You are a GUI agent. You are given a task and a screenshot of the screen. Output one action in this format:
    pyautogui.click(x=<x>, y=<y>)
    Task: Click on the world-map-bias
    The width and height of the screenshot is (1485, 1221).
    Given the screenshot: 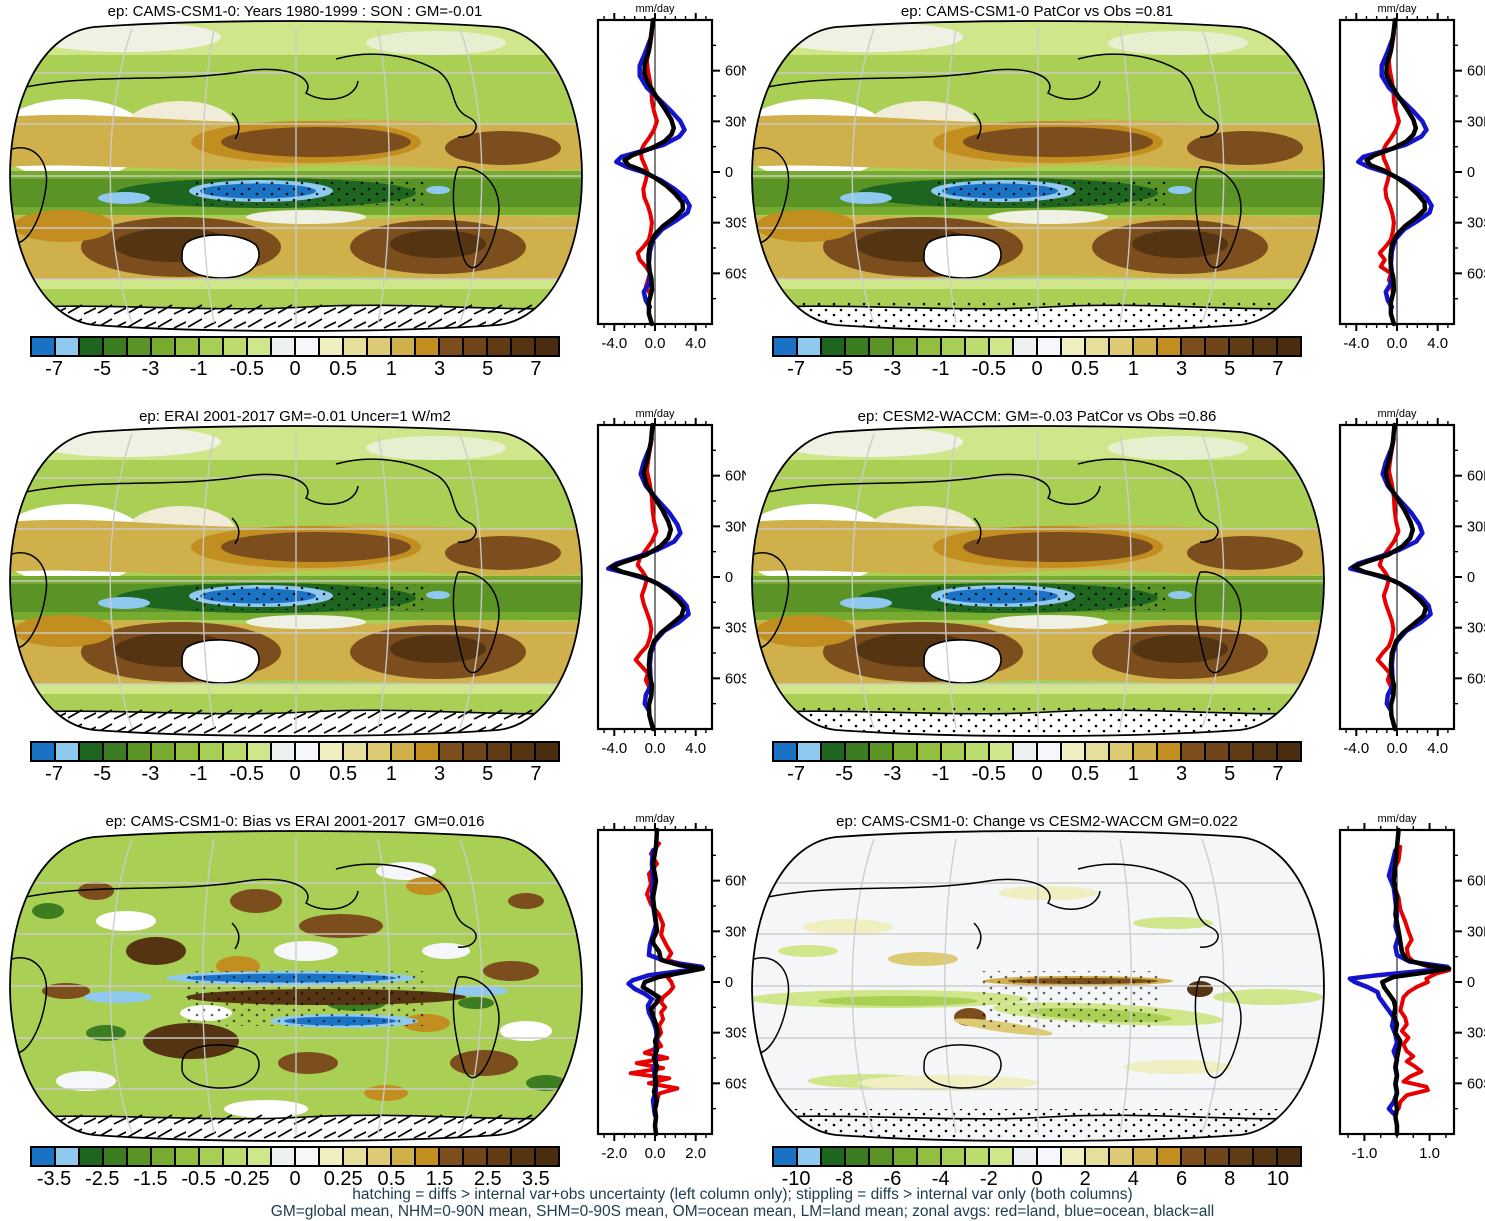 What is the action you would take?
    pyautogui.click(x=296, y=986)
    